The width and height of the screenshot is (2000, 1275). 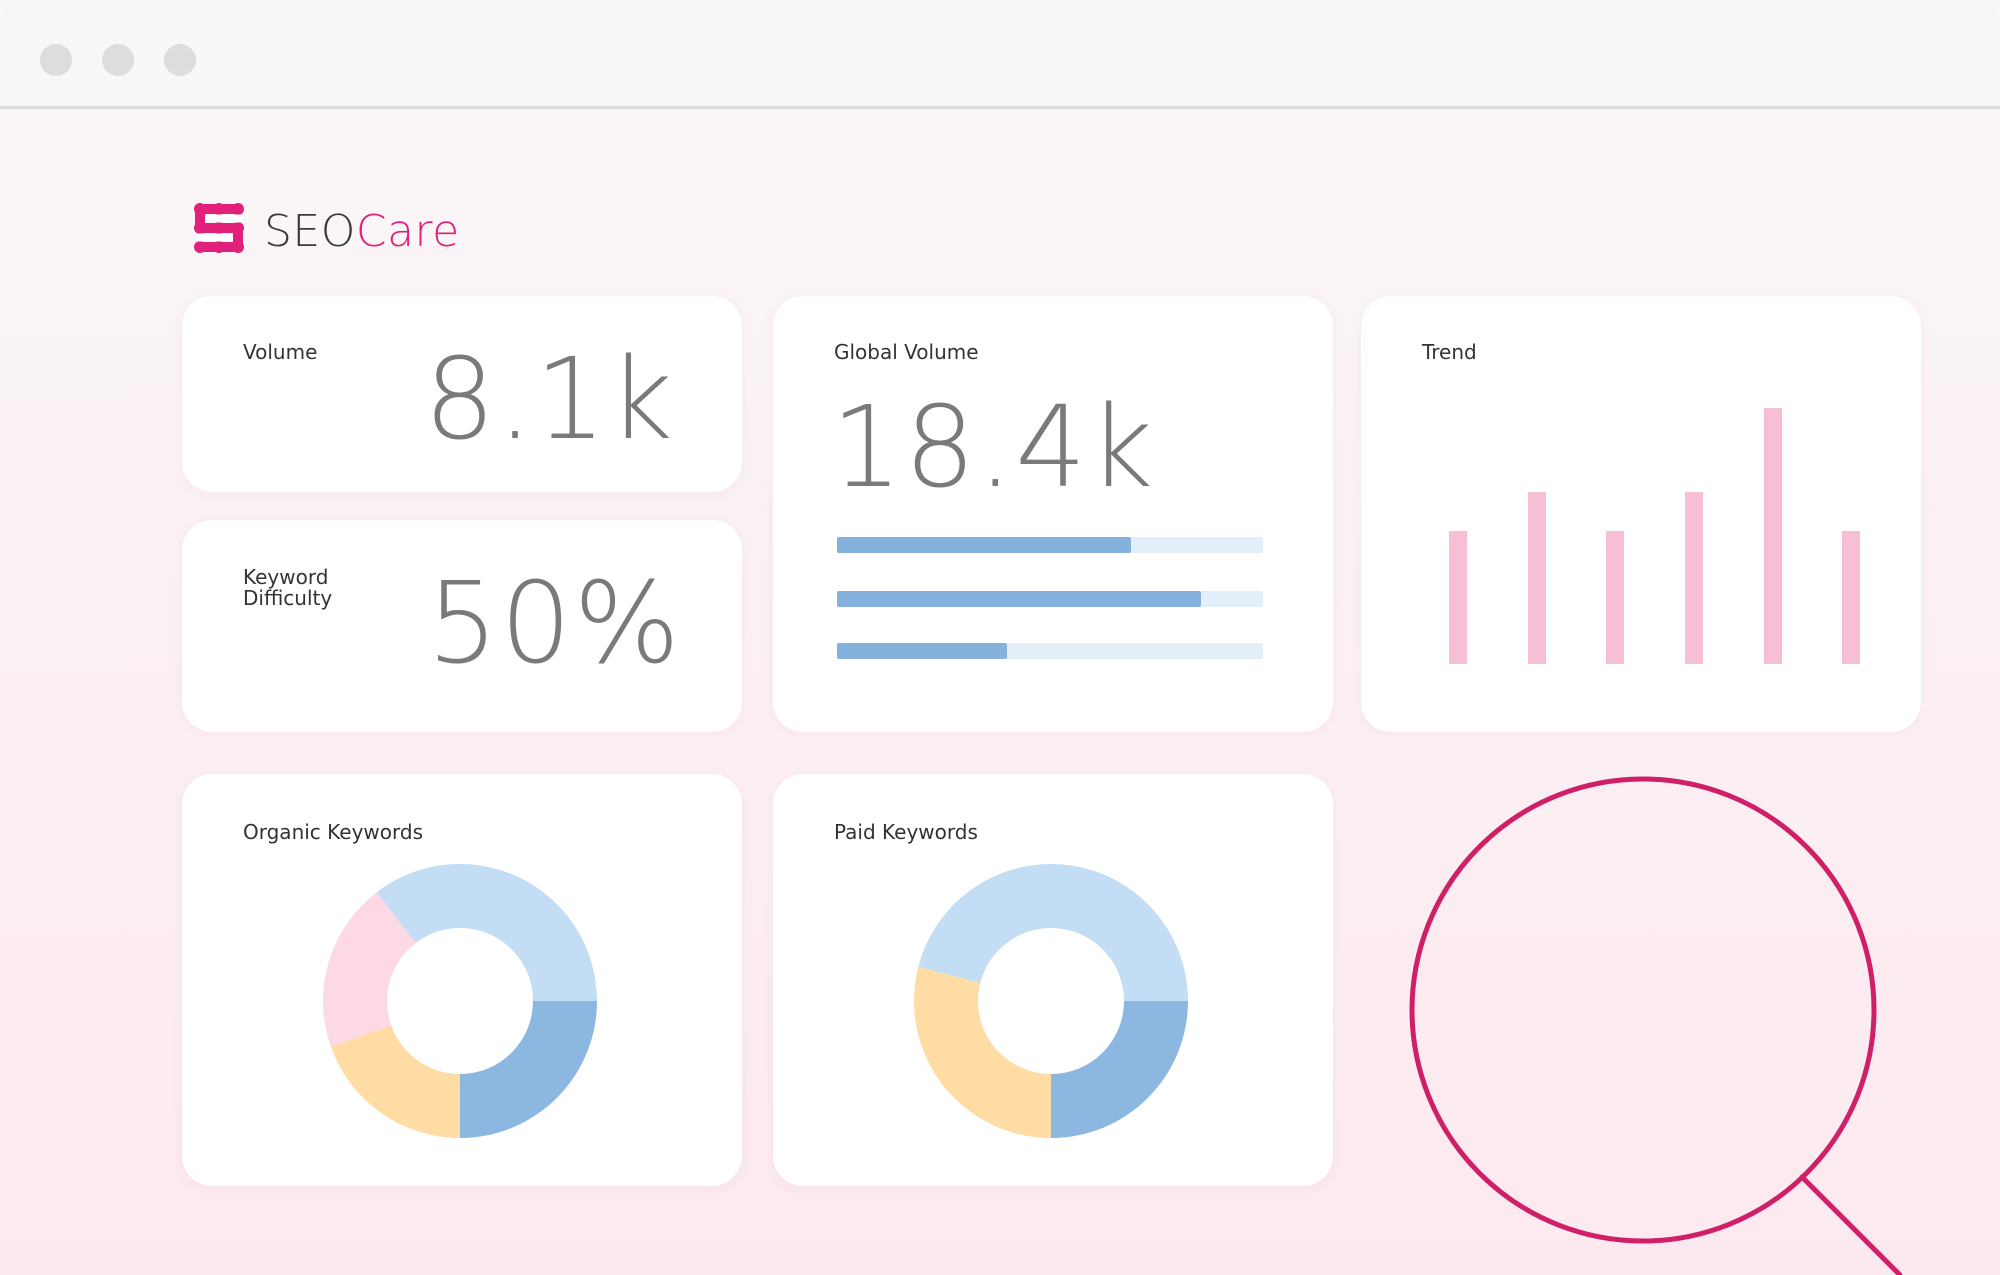 What do you see at coordinates (333, 832) in the screenshot?
I see `organic-keywords-label: Organic Keywords` at bounding box center [333, 832].